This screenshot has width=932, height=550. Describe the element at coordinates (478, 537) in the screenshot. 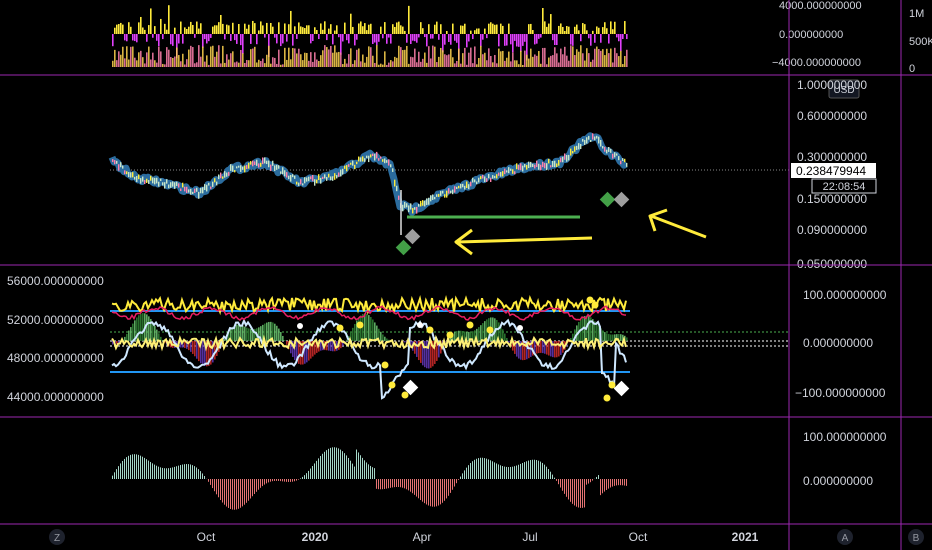

I see `time-axis: Oct 2020 Apr Jul Oct 2021` at that location.